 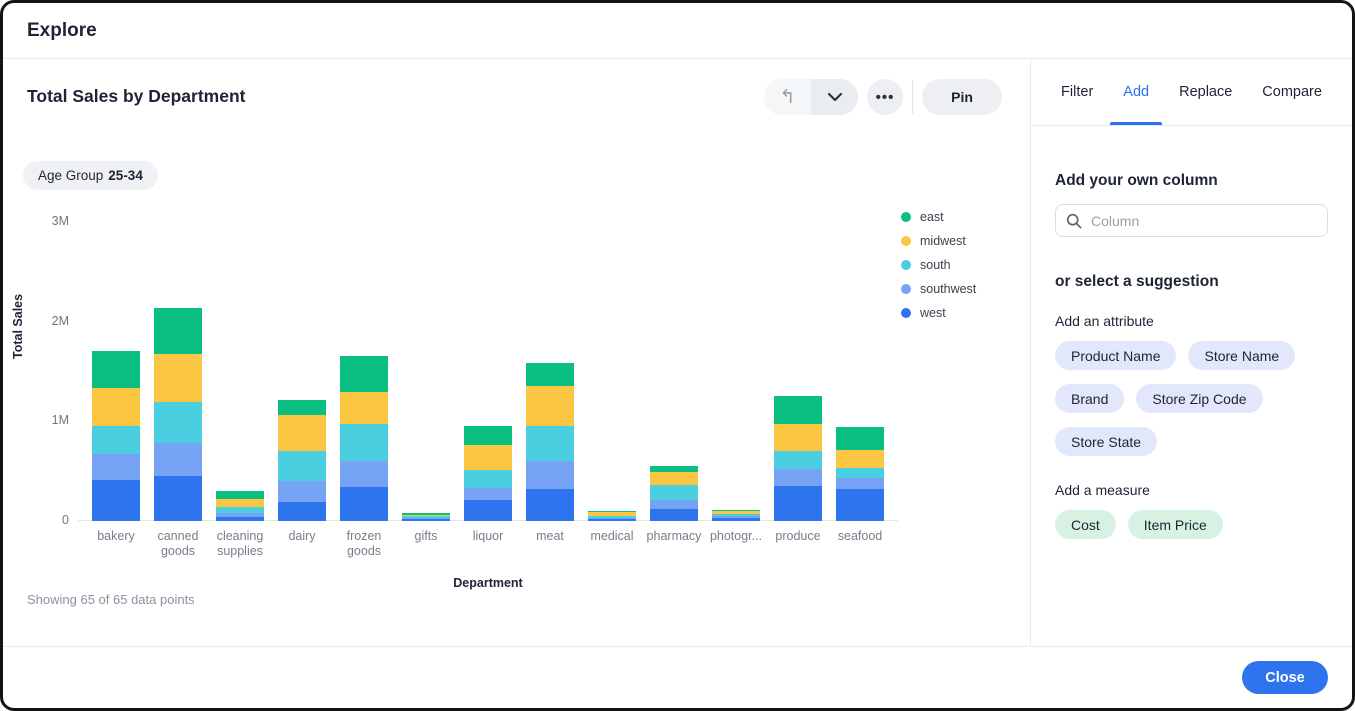 I want to click on legend-item-east: east, so click(x=938, y=217).